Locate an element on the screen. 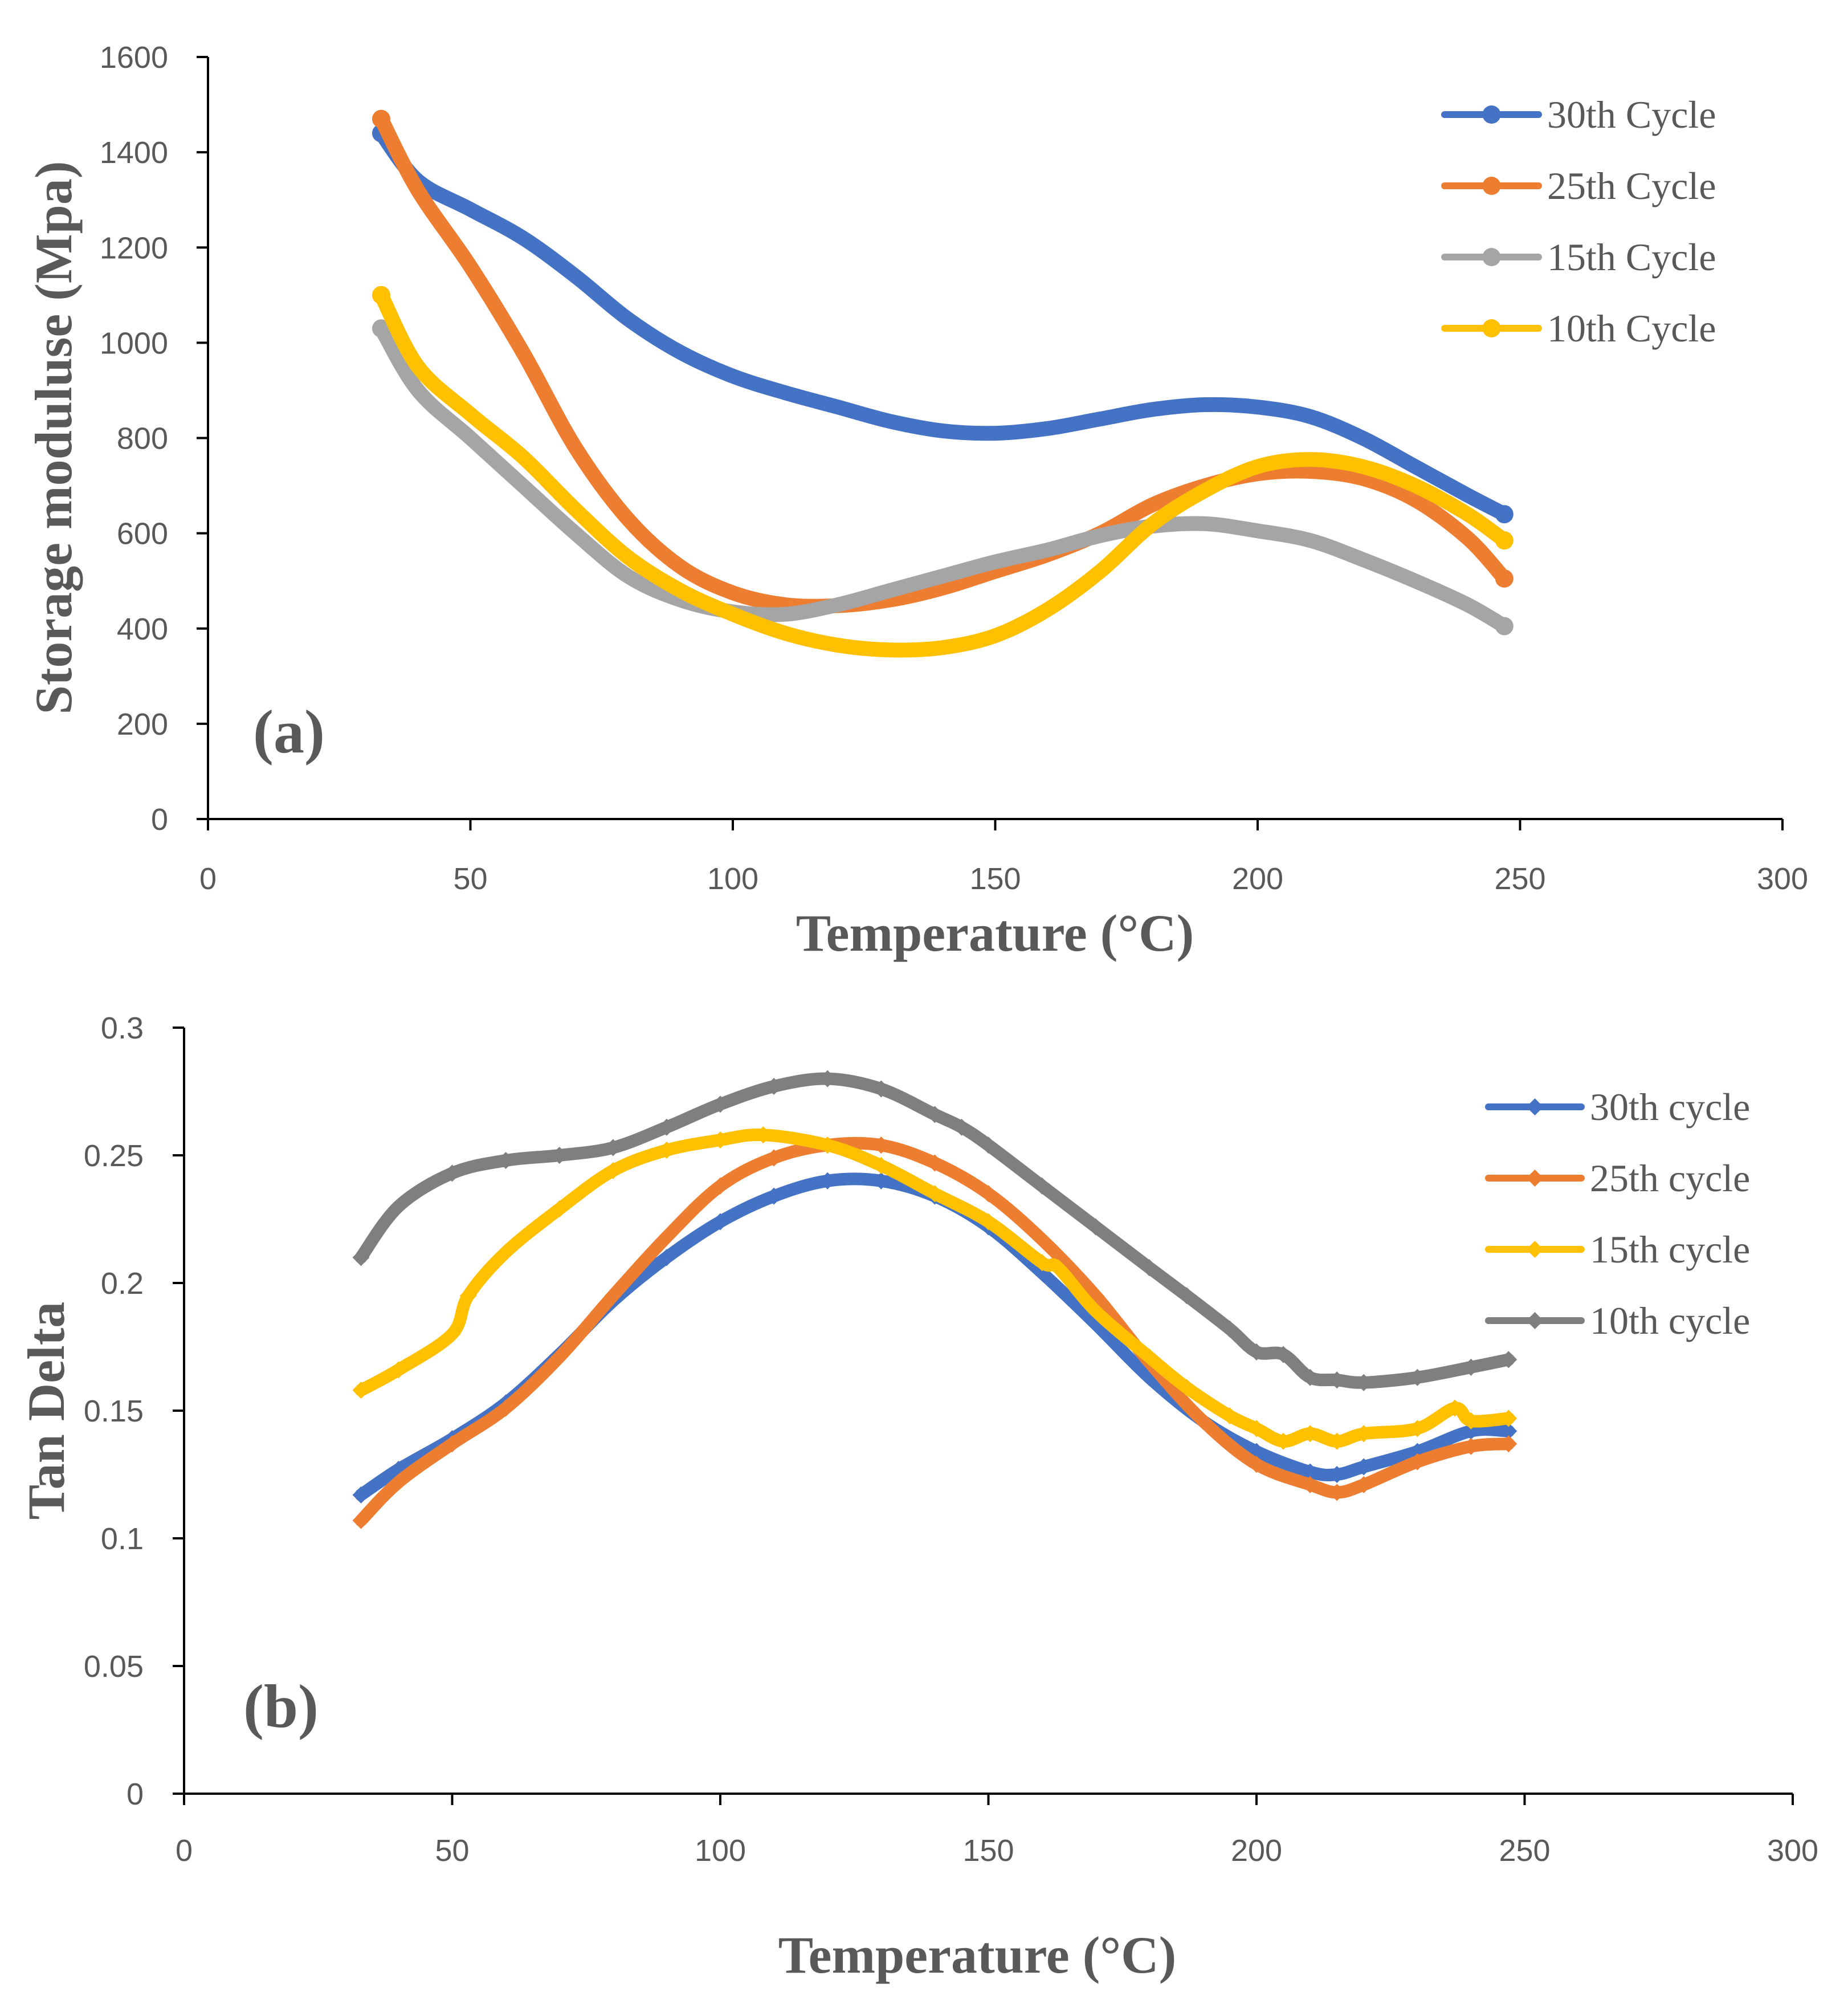  x-tick-label: 50 is located at coordinates (470, 879).